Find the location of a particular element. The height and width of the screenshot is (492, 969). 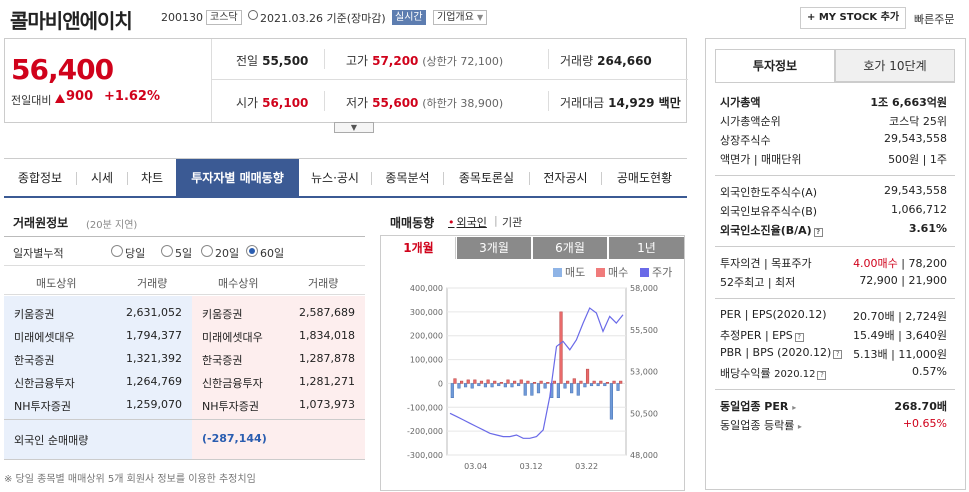

y-left-tick-label: -200,000 is located at coordinates (425, 431).